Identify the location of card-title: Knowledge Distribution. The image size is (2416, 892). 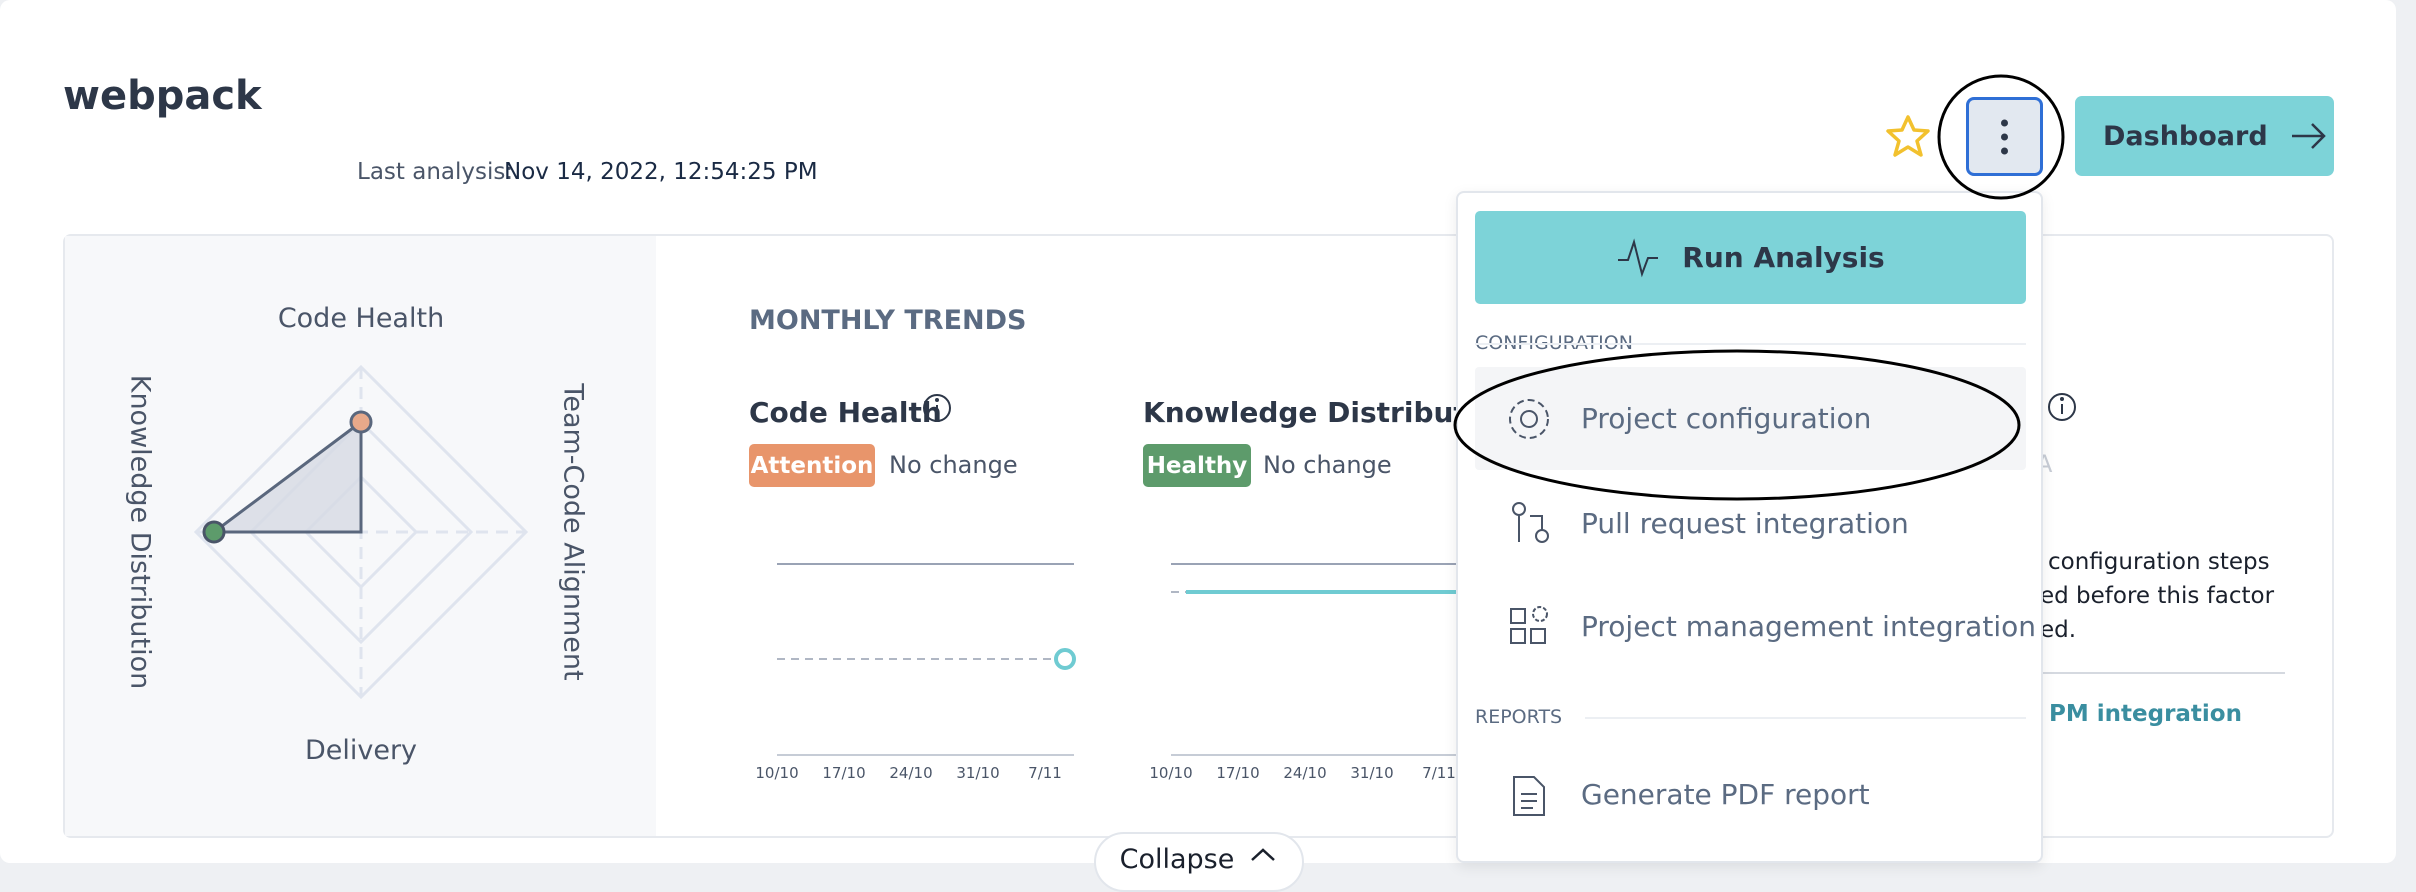
(1329, 412).